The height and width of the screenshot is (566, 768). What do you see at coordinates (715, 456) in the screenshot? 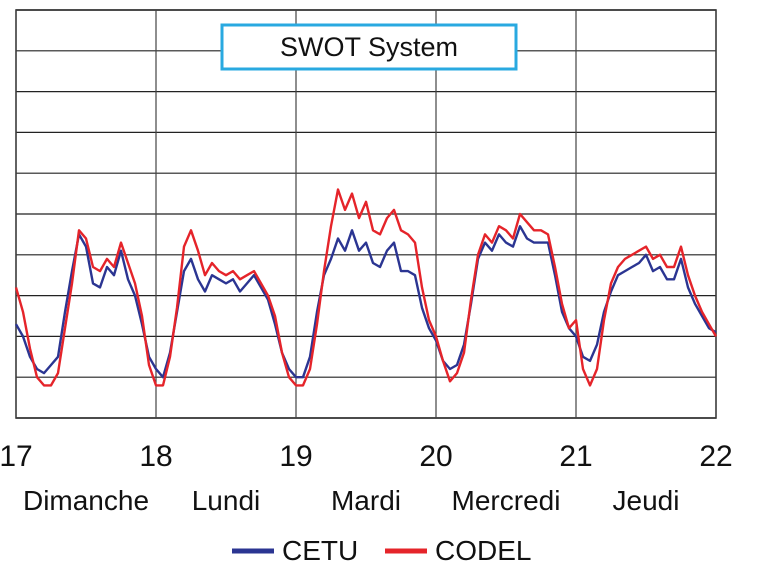
I see `x-tick-label: 22` at bounding box center [715, 456].